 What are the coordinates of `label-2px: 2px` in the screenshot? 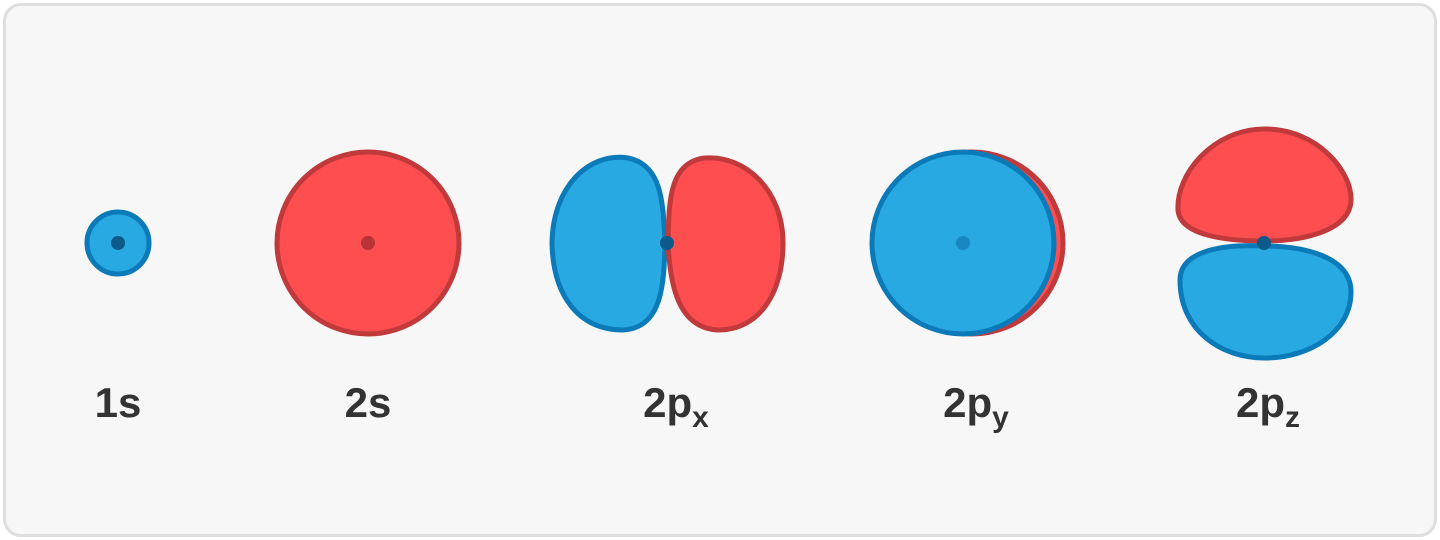 It's located at (676, 405).